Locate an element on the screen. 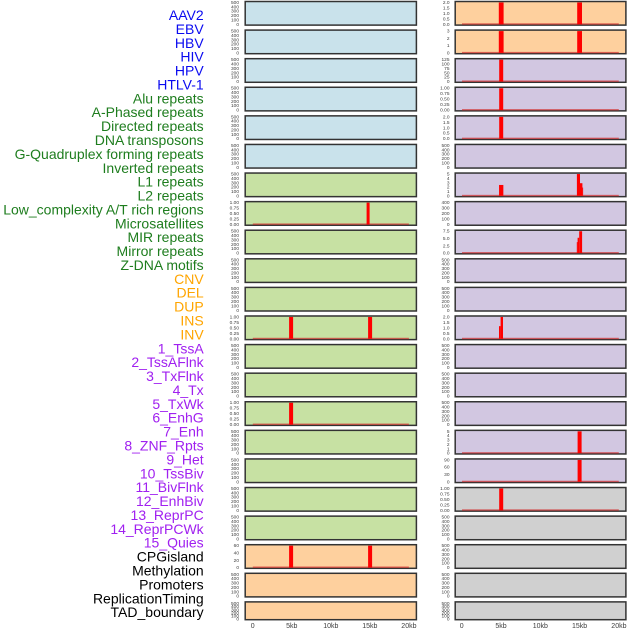 This screenshot has width=630, height=630. svg-text: 2.0 is located at coordinates (446, 317).